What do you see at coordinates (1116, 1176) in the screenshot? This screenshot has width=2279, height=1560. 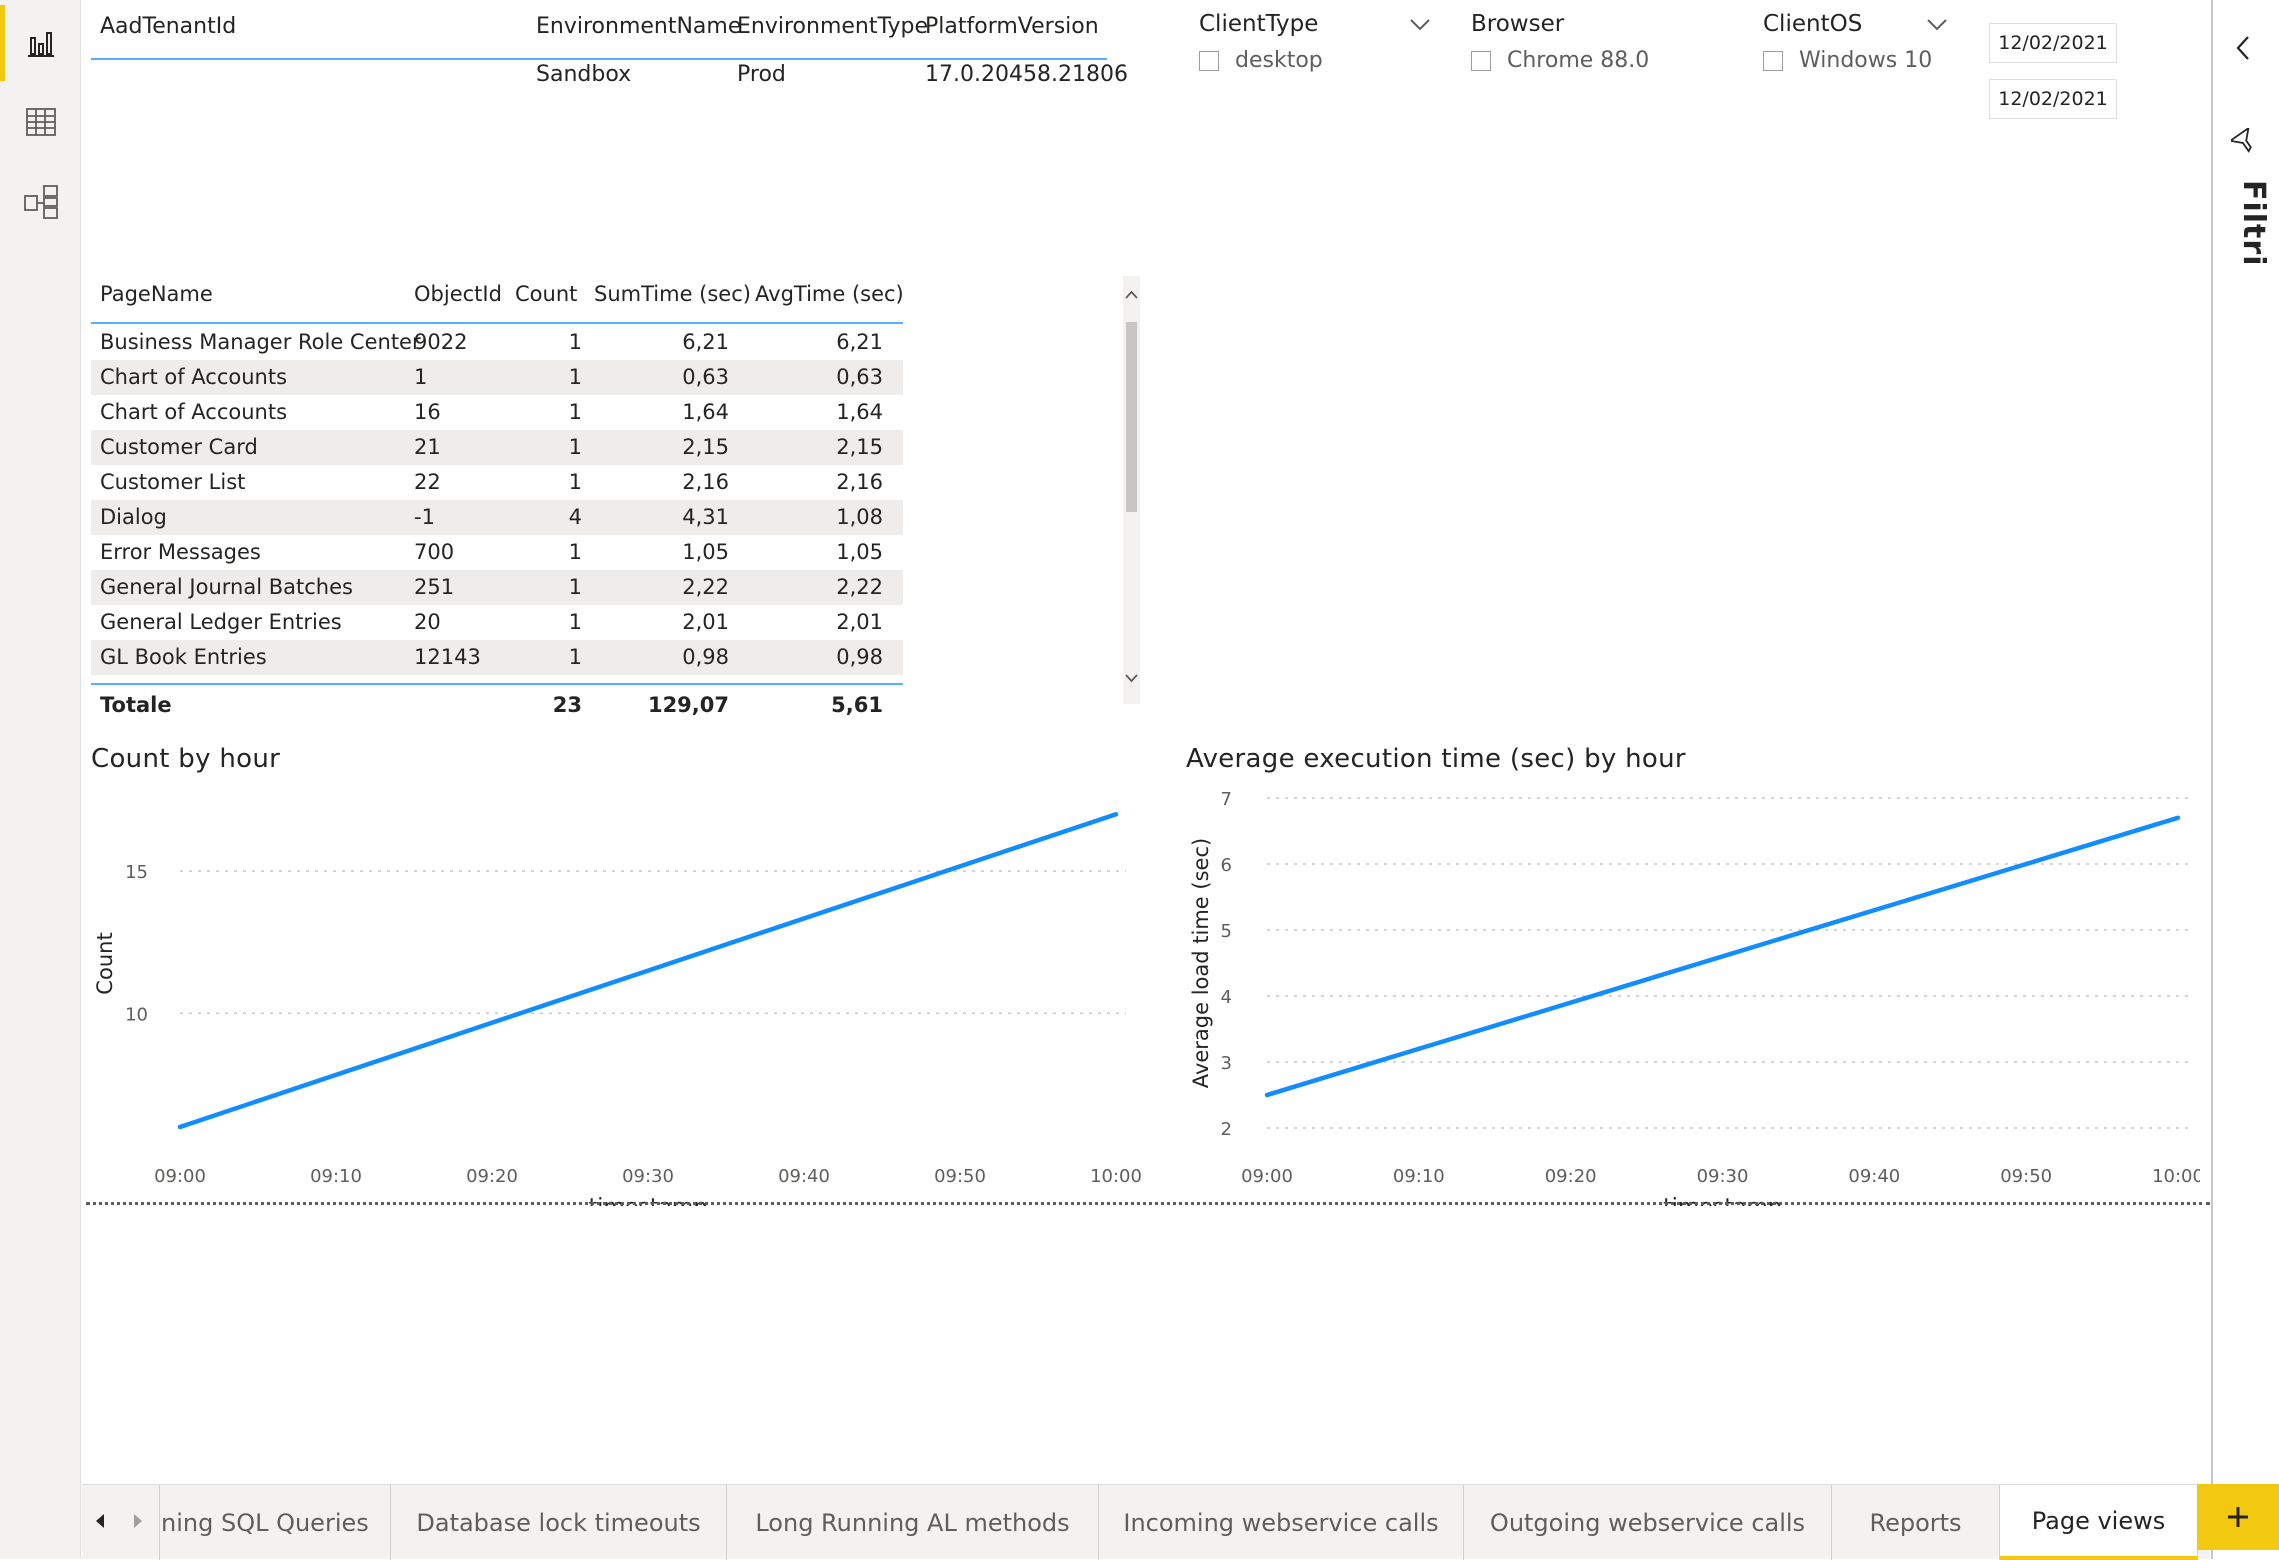 I see `x-tick-label: 10:00` at bounding box center [1116, 1176].